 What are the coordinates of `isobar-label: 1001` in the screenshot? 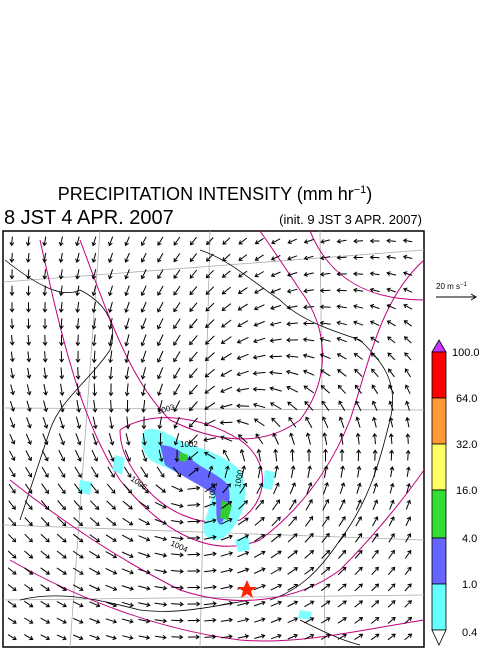 It's located at (213, 491).